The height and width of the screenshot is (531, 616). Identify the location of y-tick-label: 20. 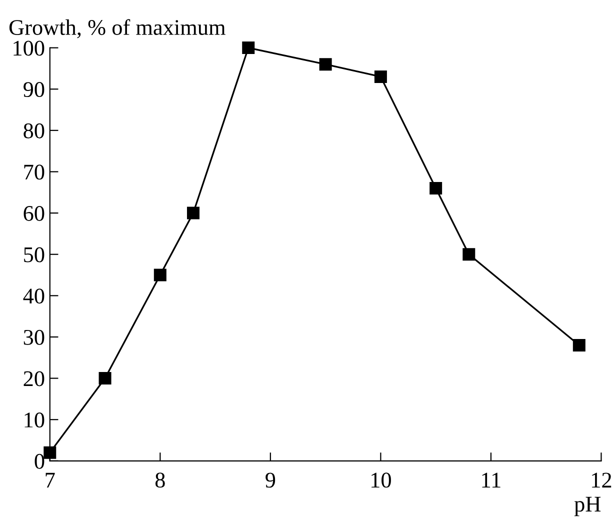
(34, 378).